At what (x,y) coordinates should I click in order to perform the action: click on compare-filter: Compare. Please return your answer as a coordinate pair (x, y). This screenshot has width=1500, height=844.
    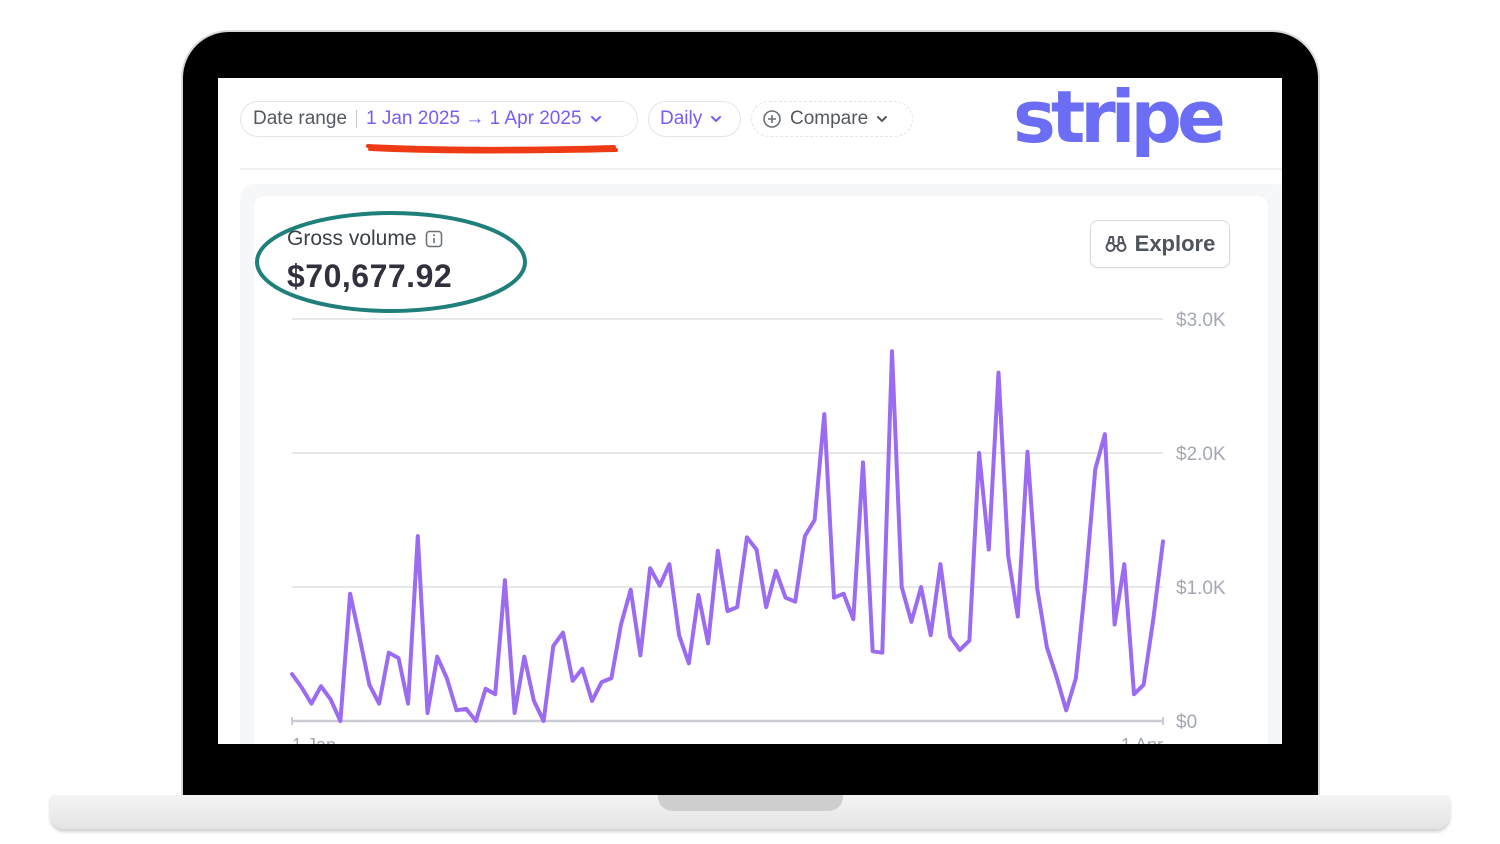
    Looking at the image, I should click on (832, 119).